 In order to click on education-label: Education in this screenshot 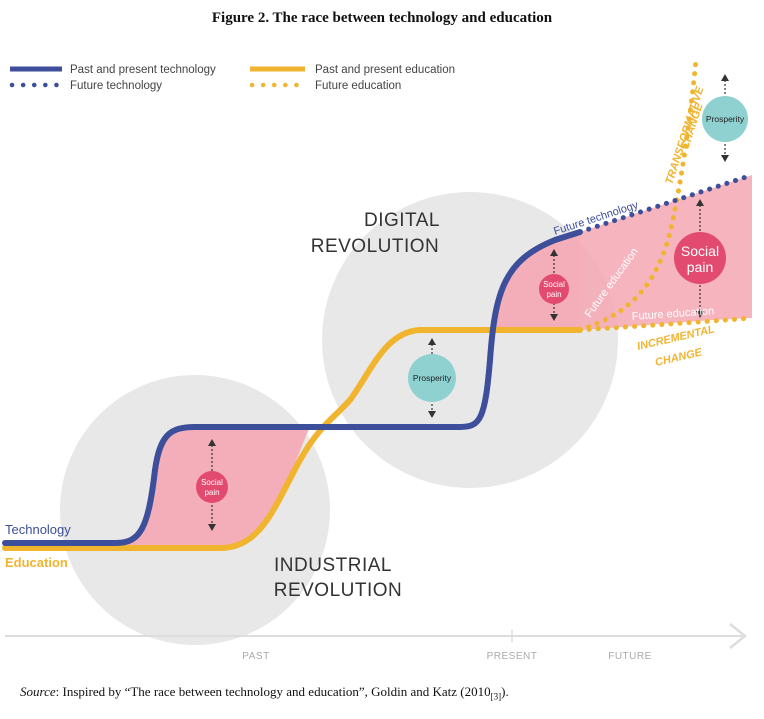, I will do `click(36, 562)`.